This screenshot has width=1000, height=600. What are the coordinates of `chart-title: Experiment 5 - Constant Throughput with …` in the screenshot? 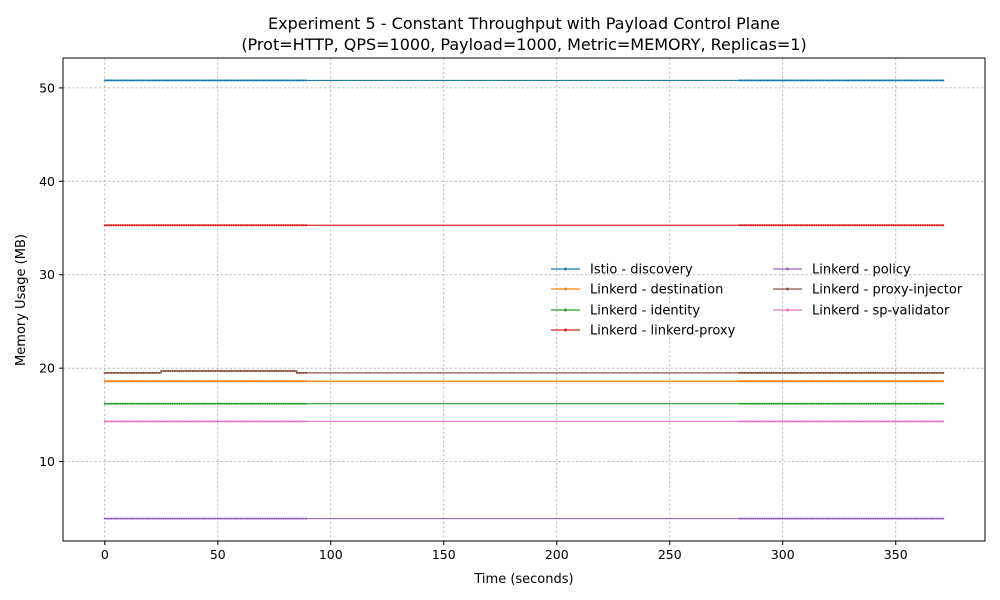 It's located at (524, 23).